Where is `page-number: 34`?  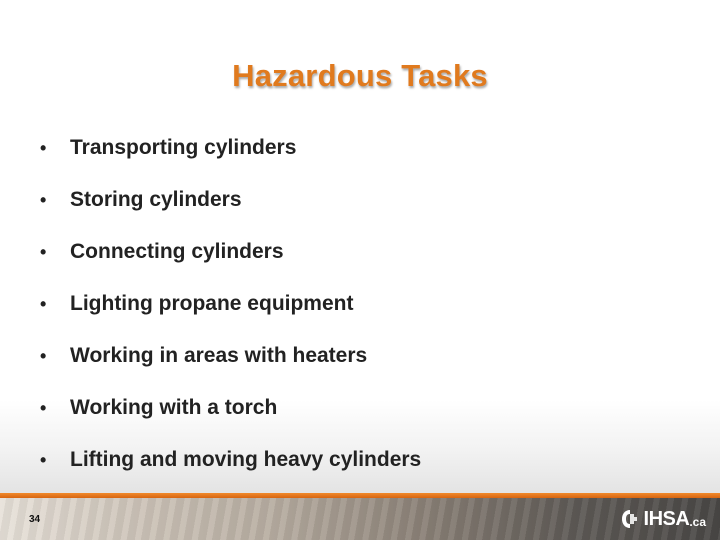
page-number: 34 is located at coordinates (35, 519).